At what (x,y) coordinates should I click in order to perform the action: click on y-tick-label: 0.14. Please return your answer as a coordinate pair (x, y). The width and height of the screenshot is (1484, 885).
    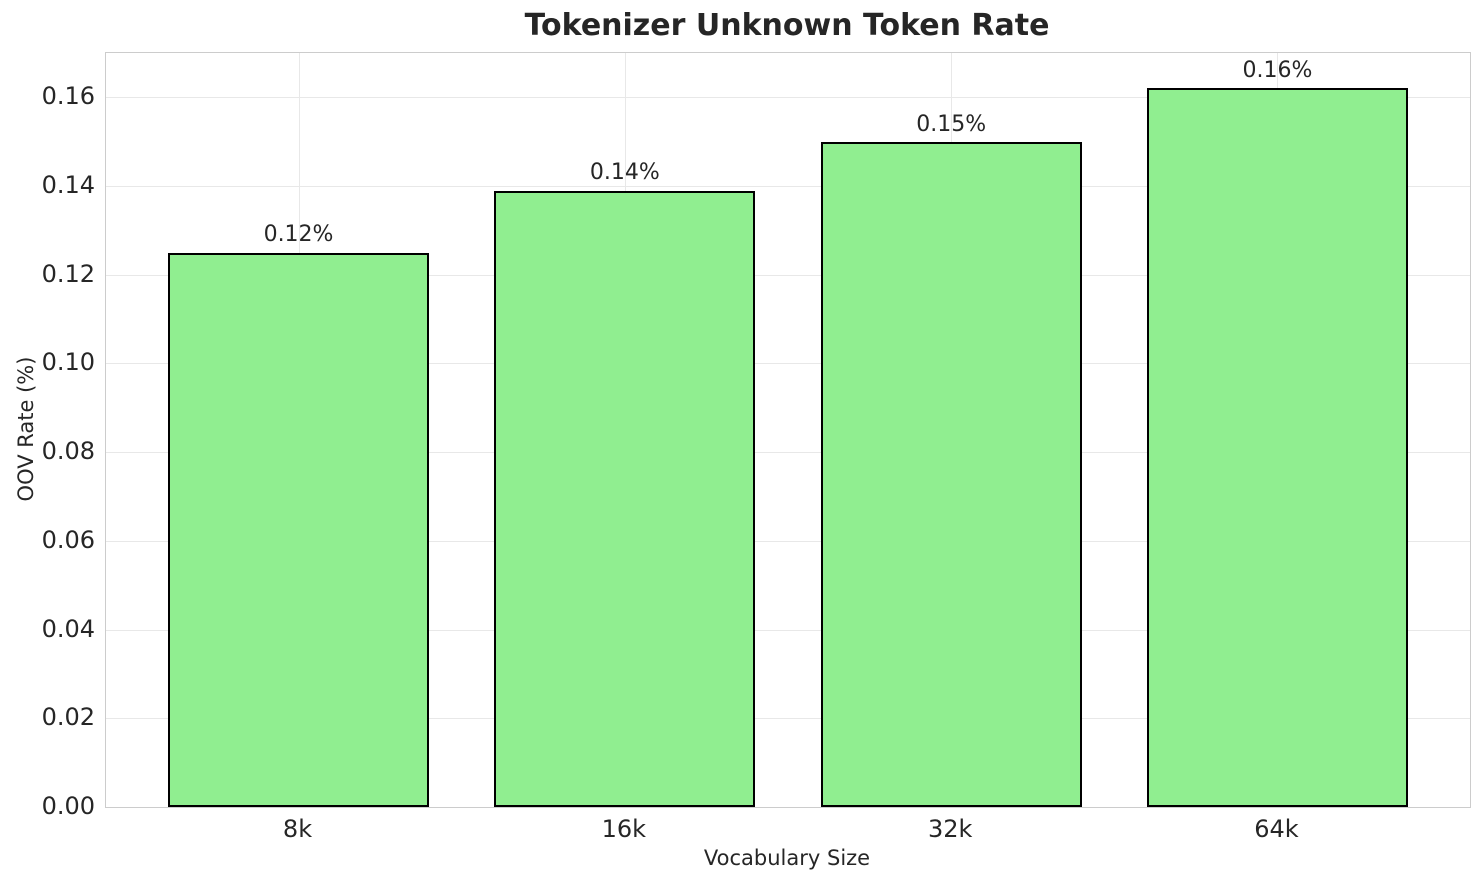
    Looking at the image, I should click on (68, 185).